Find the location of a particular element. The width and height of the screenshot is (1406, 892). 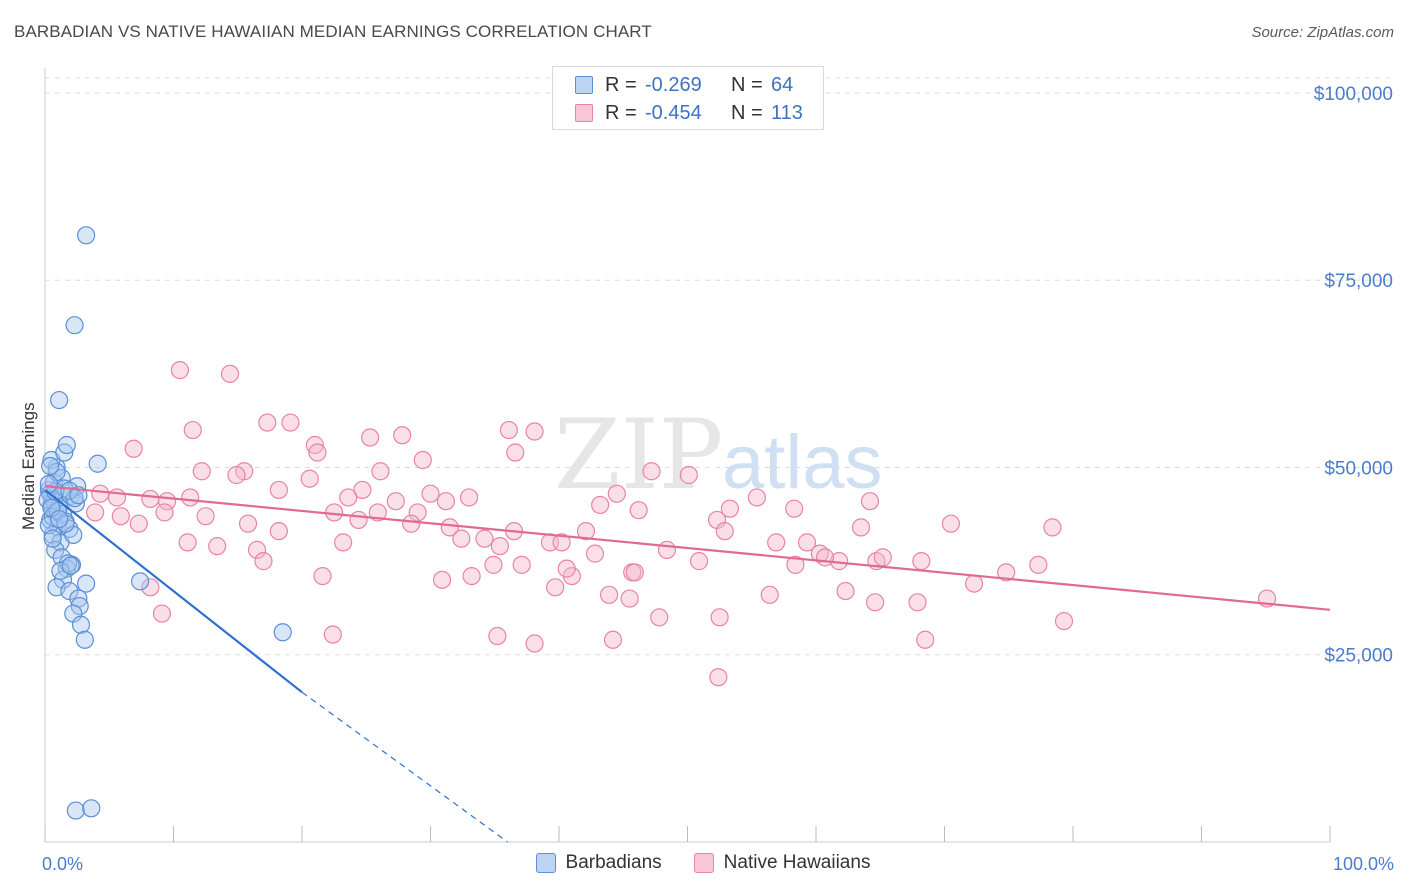

legend-item-native-hawaiians: Native Hawaiians is located at coordinates (781, 863).